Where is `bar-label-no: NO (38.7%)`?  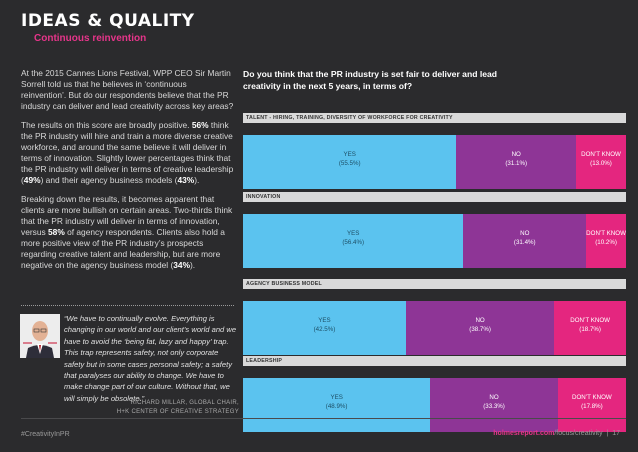 bar-label-no: NO (38.7%) is located at coordinates (480, 325).